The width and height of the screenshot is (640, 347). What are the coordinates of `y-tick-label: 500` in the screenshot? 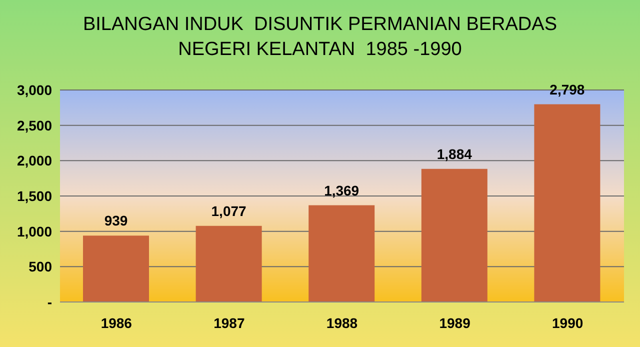 It's located at (40, 266).